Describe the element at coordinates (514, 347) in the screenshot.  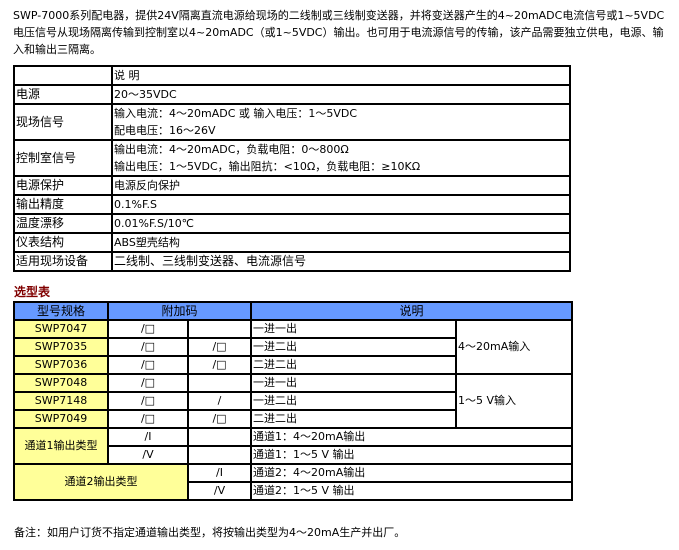
I see `group-label: 4～20mA输入` at that location.